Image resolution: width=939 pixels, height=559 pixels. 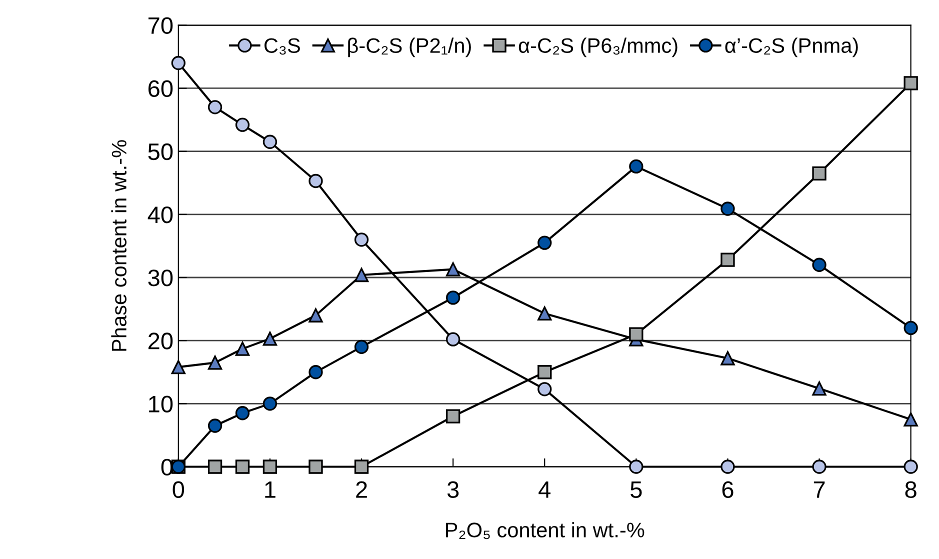 What do you see at coordinates (453, 489) in the screenshot?
I see `x-tick-label: 3` at bounding box center [453, 489].